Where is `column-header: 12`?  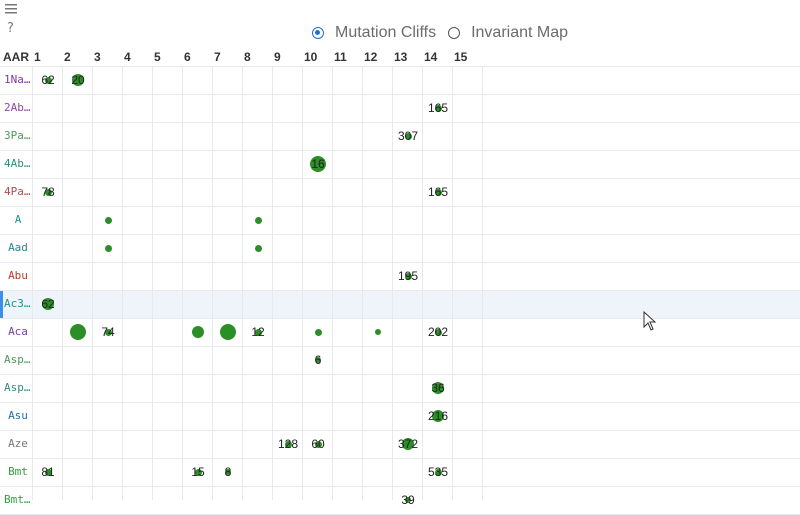 column-header: 12 is located at coordinates (371, 57).